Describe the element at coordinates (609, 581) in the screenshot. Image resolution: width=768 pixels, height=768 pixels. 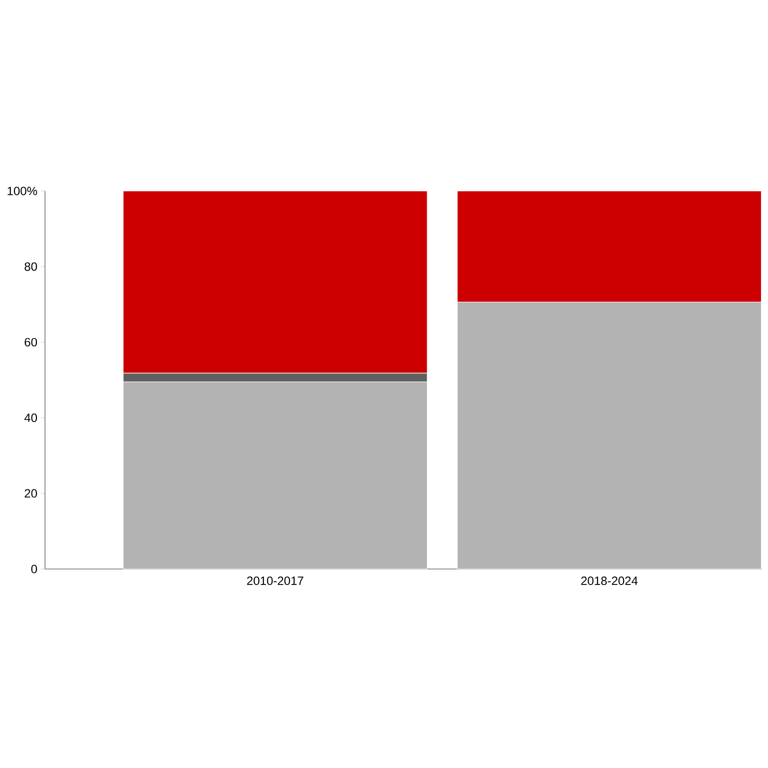
I see `x-tick-label: 2018-2024` at that location.